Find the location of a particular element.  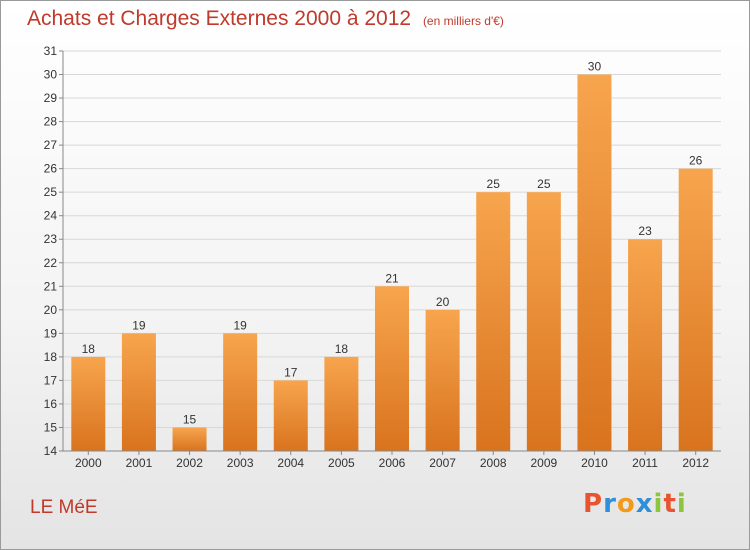

commune-name: LE MéE is located at coordinates (64, 507).